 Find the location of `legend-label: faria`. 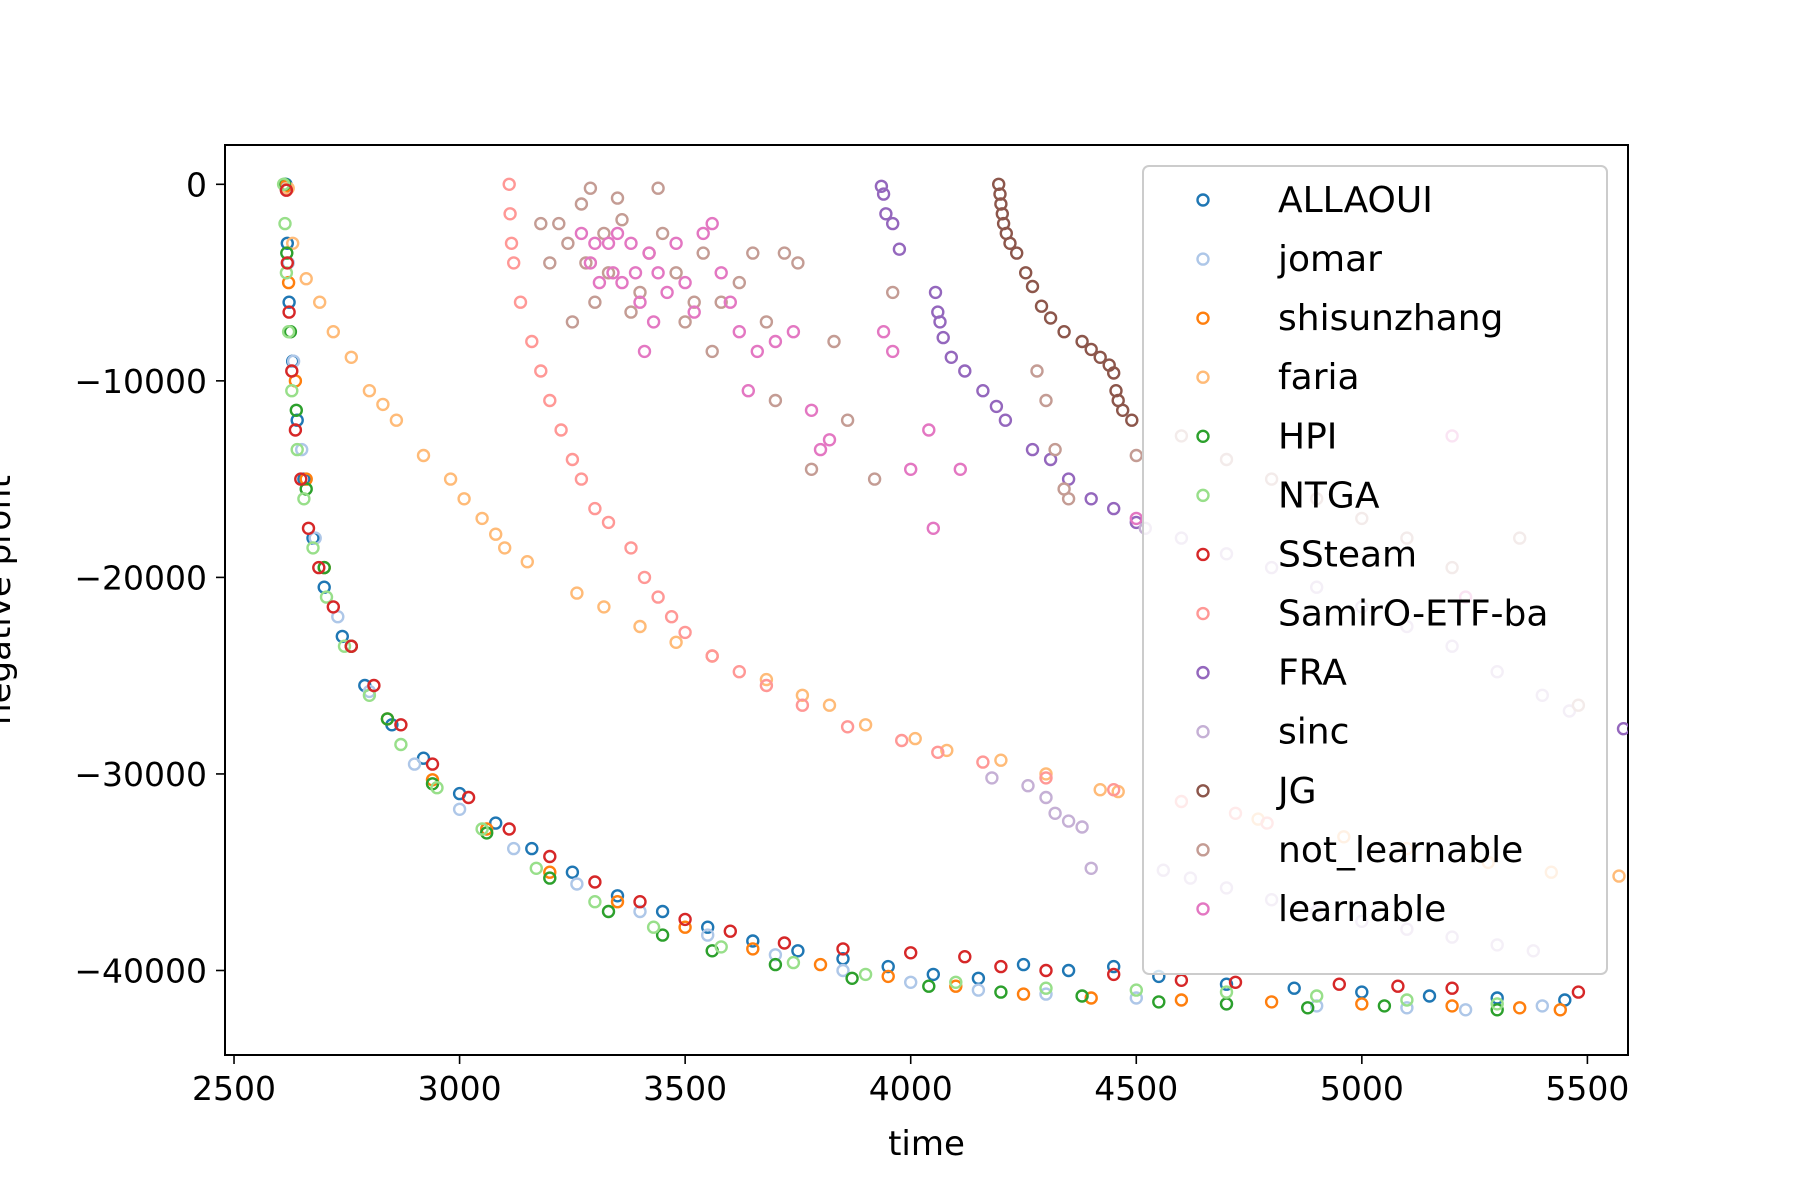

legend-label: faria is located at coordinates (1319, 377).